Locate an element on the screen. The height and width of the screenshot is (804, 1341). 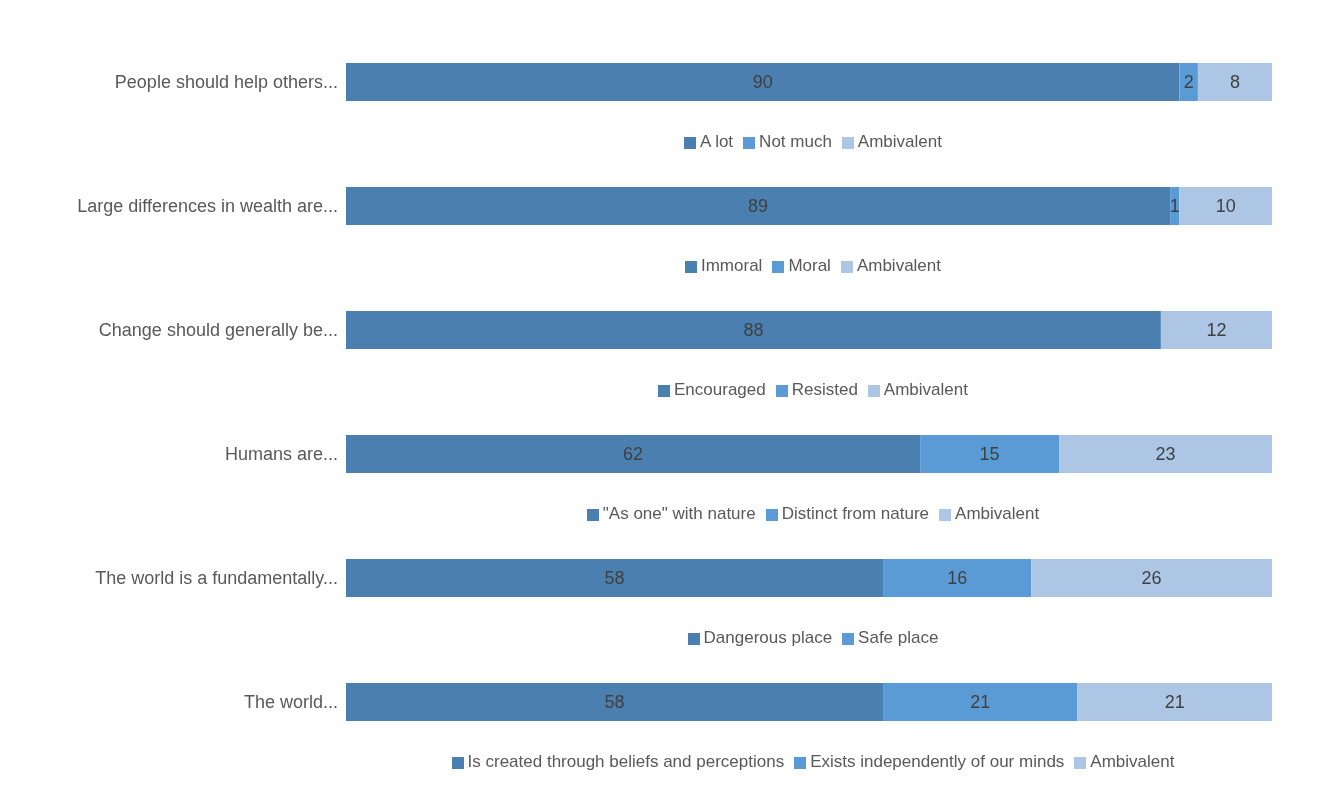
data-label: 1 is located at coordinates (1174, 206).